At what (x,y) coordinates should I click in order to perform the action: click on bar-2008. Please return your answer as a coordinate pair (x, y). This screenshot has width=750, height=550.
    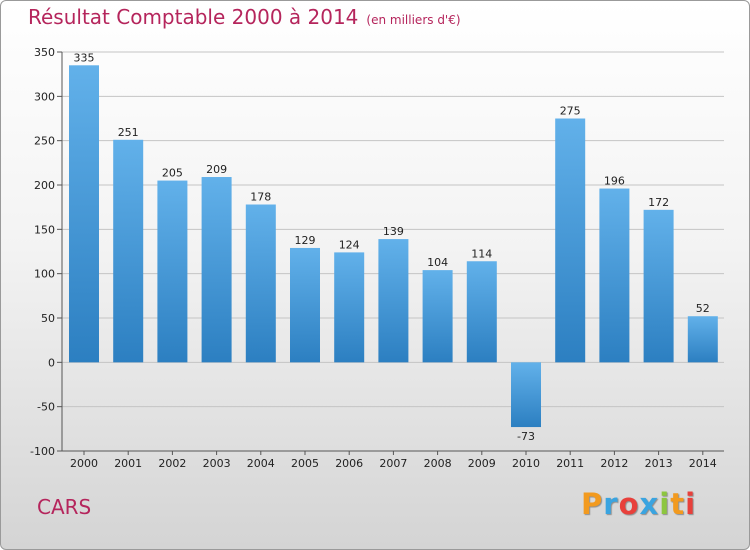
    Looking at the image, I should click on (437, 316).